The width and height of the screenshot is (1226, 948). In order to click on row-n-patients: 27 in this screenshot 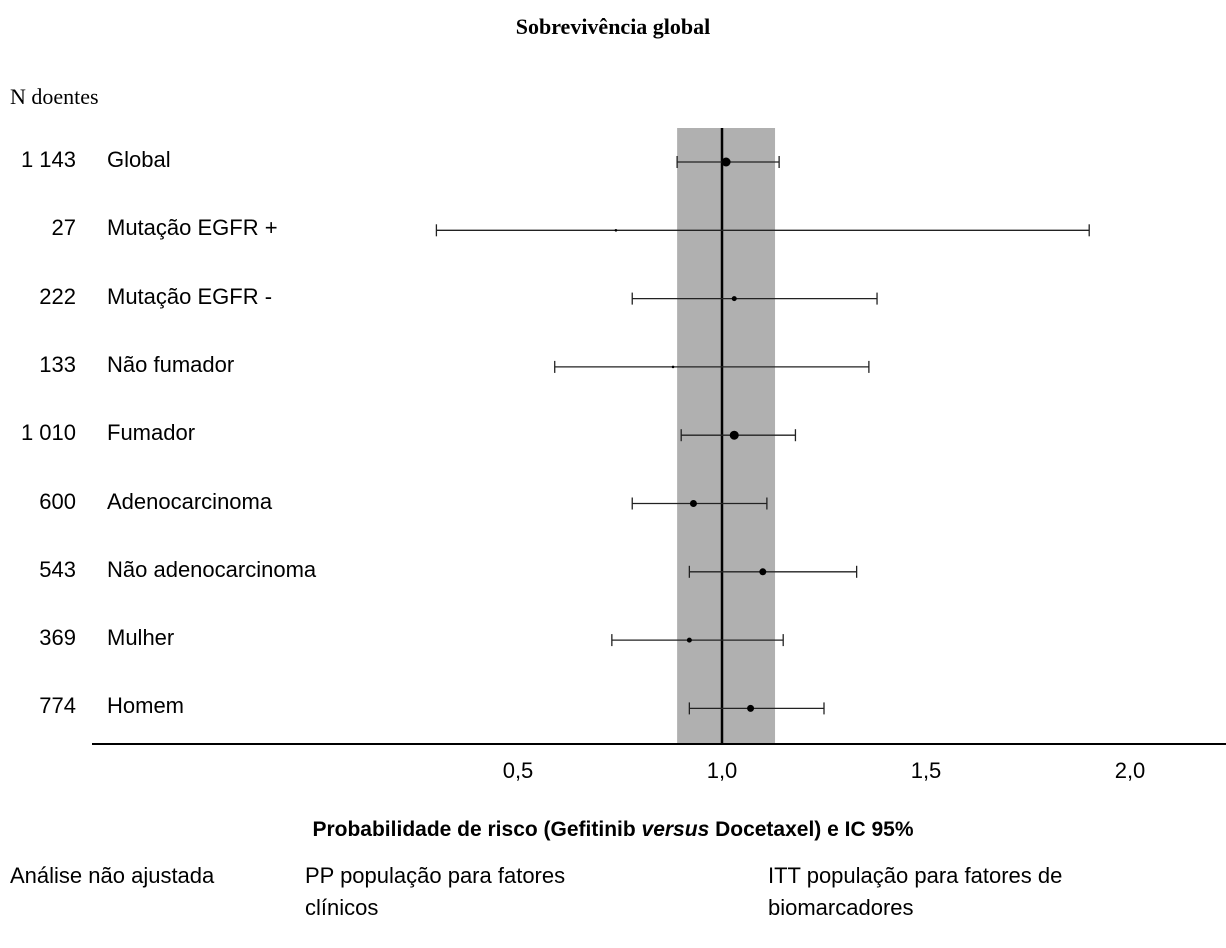, I will do `click(63, 228)`.